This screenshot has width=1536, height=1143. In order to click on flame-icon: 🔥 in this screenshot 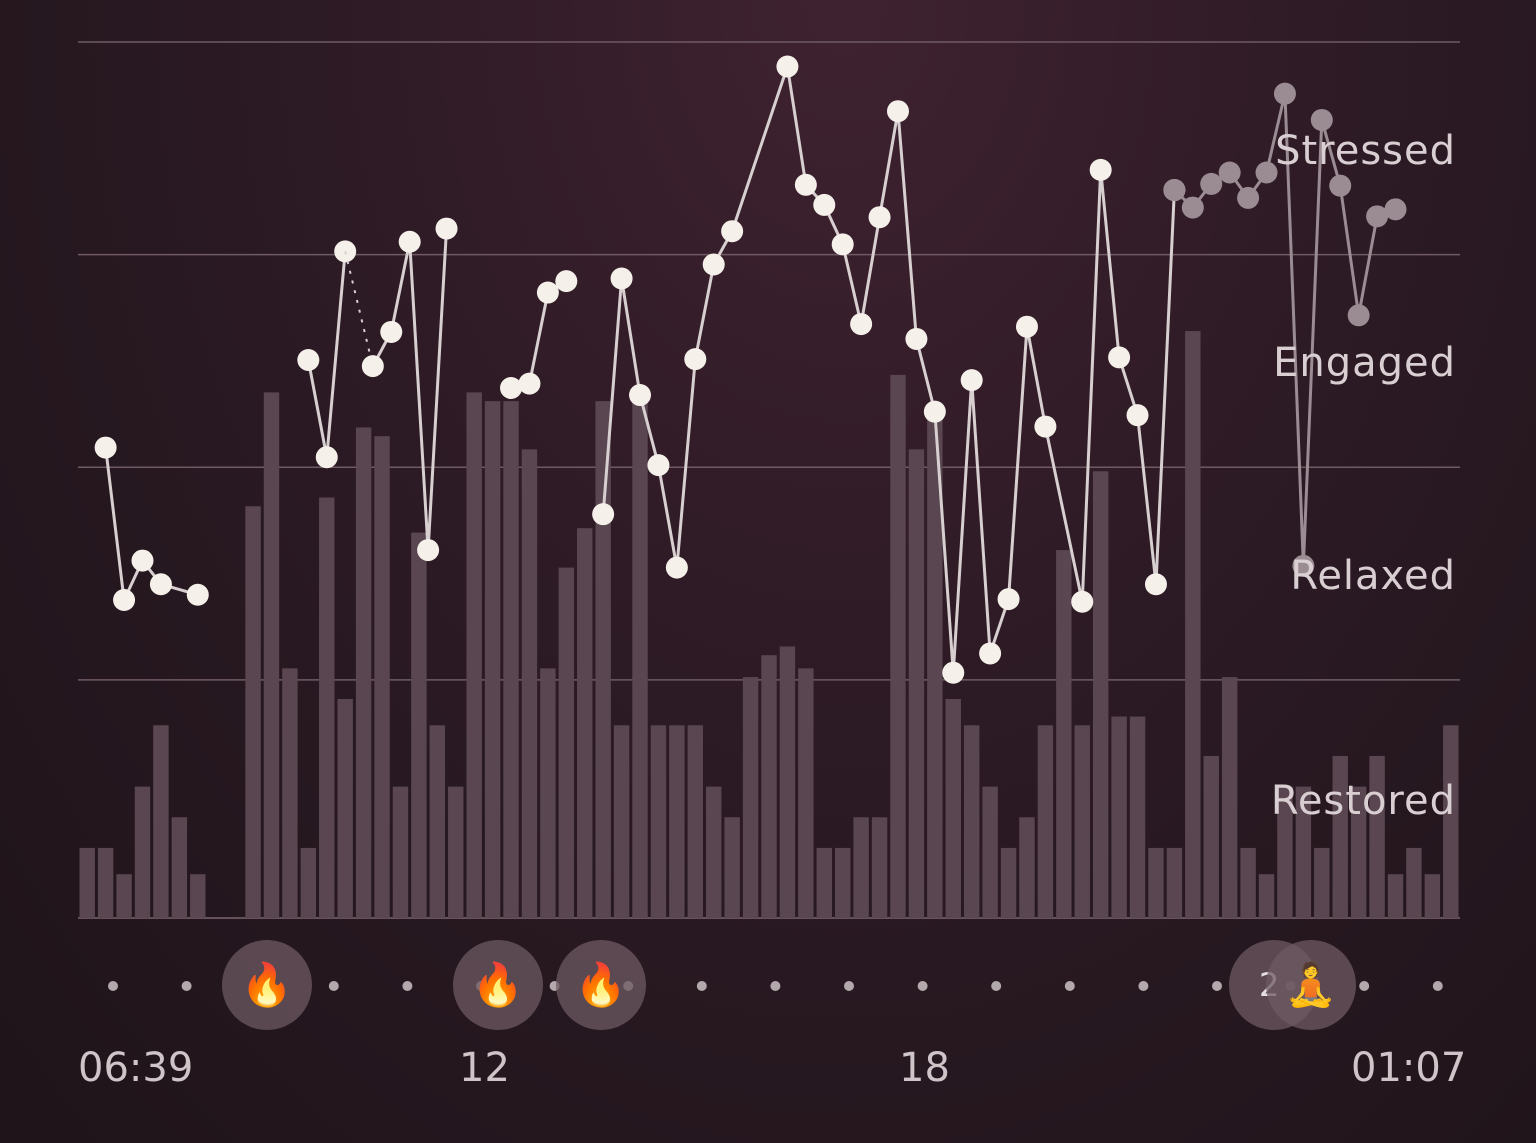, I will do `click(267, 984)`.